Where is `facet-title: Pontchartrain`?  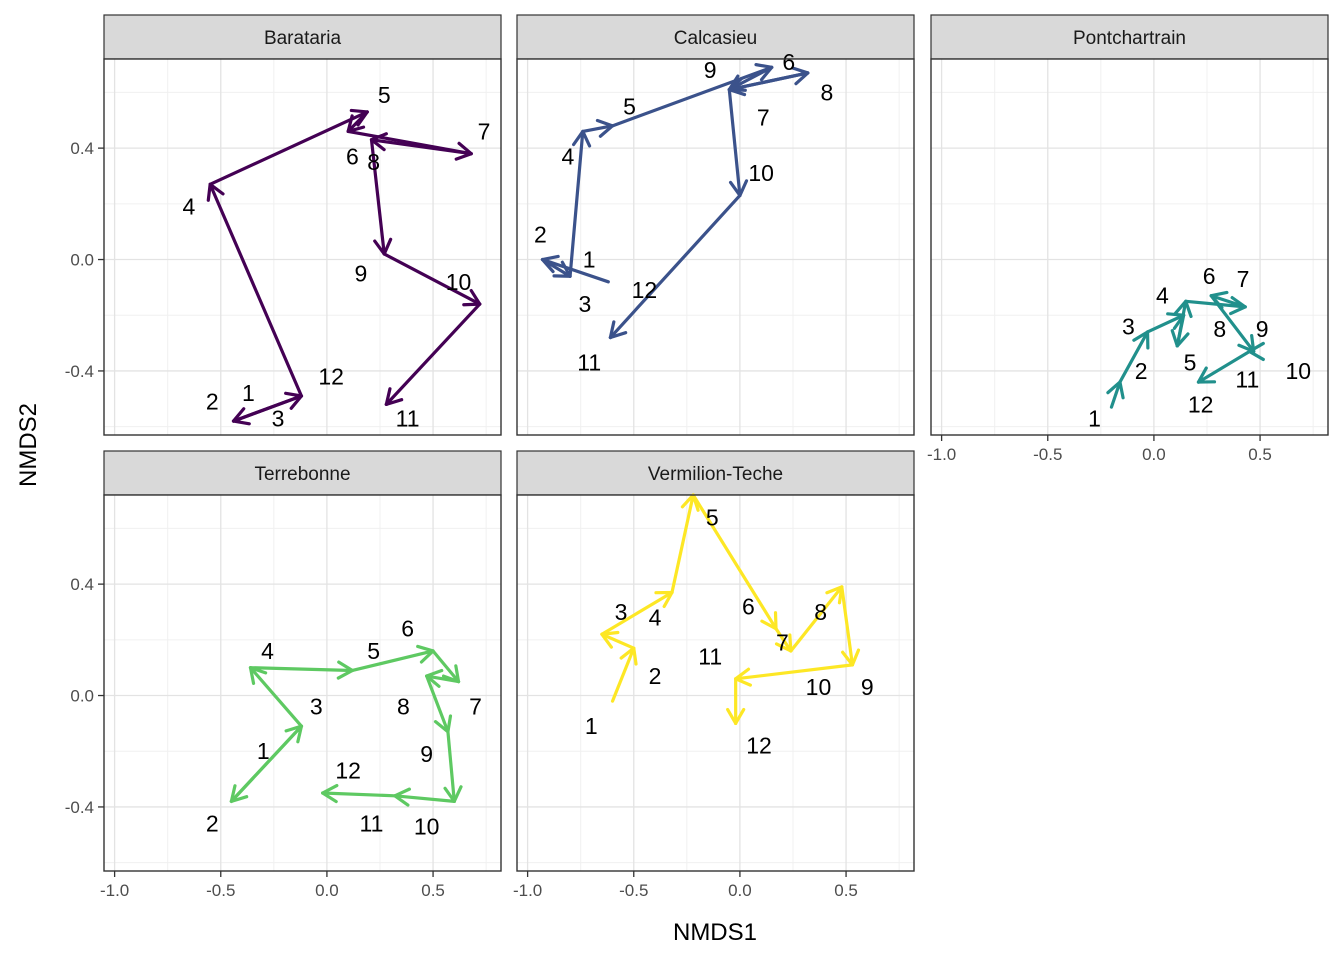
facet-title: Pontchartrain is located at coordinates (1129, 38).